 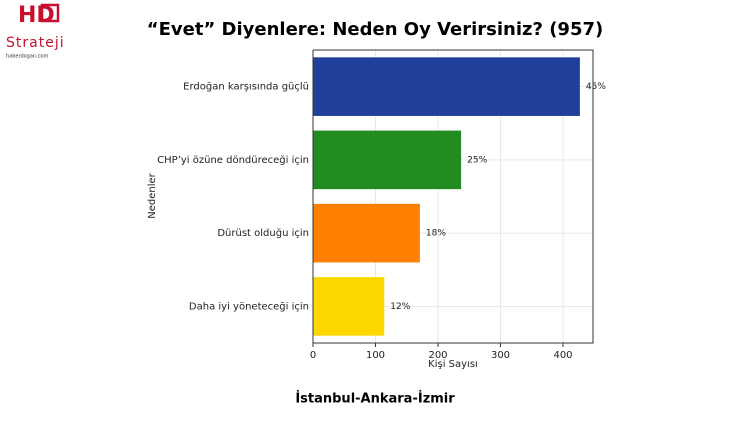 I want to click on x-axis-label: Kişi Sayısı, so click(x=453, y=364).